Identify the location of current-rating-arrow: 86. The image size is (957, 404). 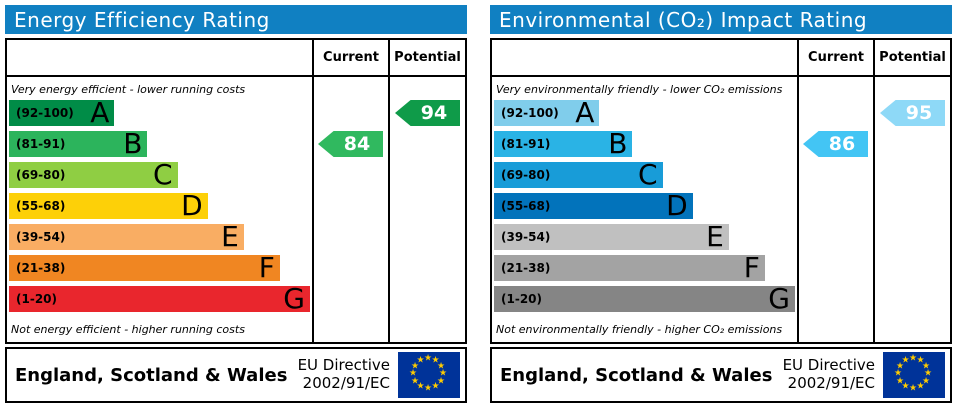
(835, 144).